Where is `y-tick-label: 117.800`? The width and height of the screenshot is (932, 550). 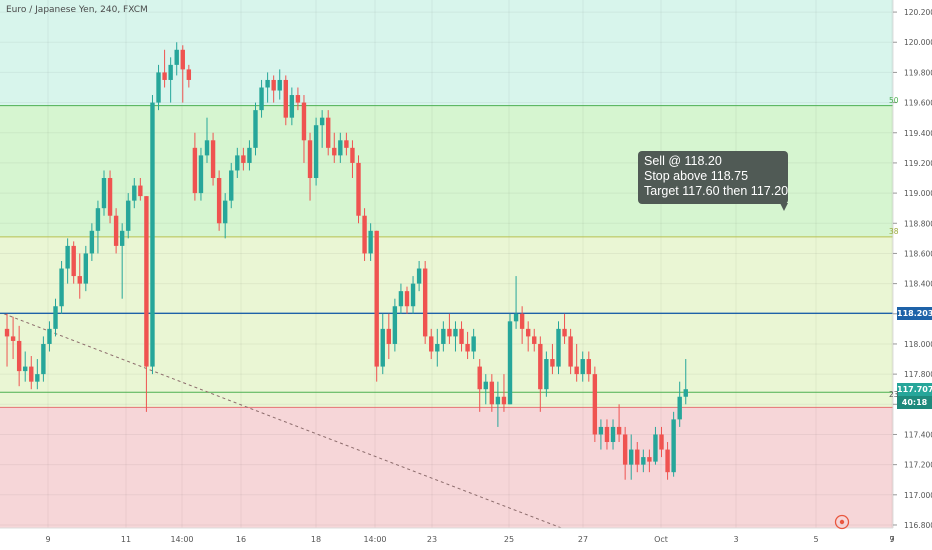
y-tick-label: 117.800 is located at coordinates (918, 374).